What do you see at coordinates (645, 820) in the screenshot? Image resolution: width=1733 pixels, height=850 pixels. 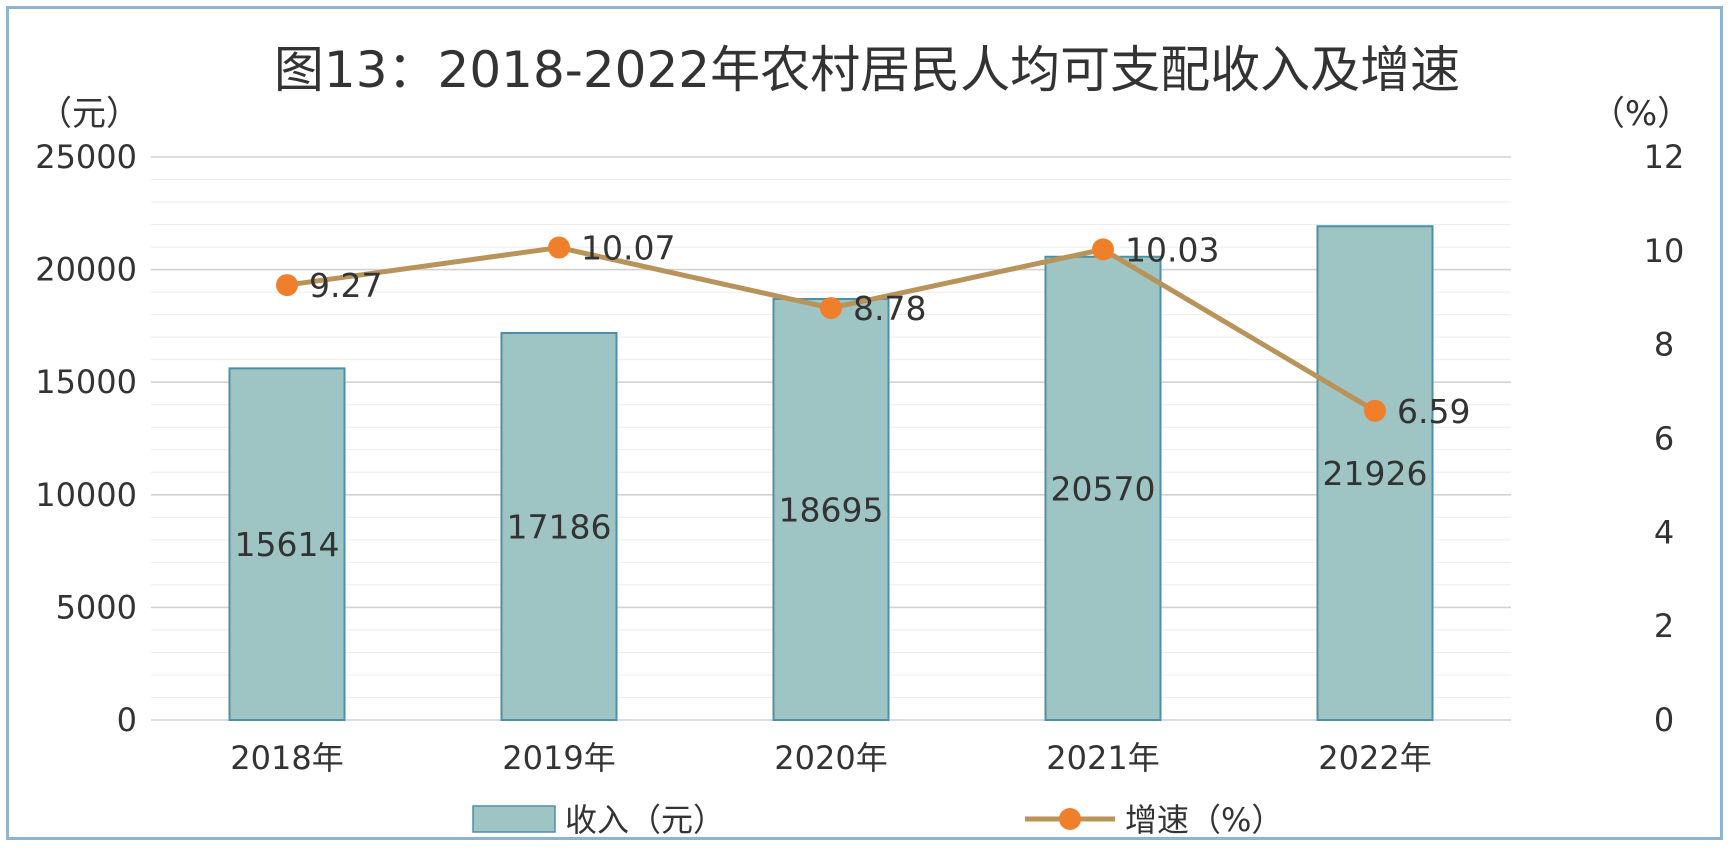 I see `legend-label-income: 收入（元）` at bounding box center [645, 820].